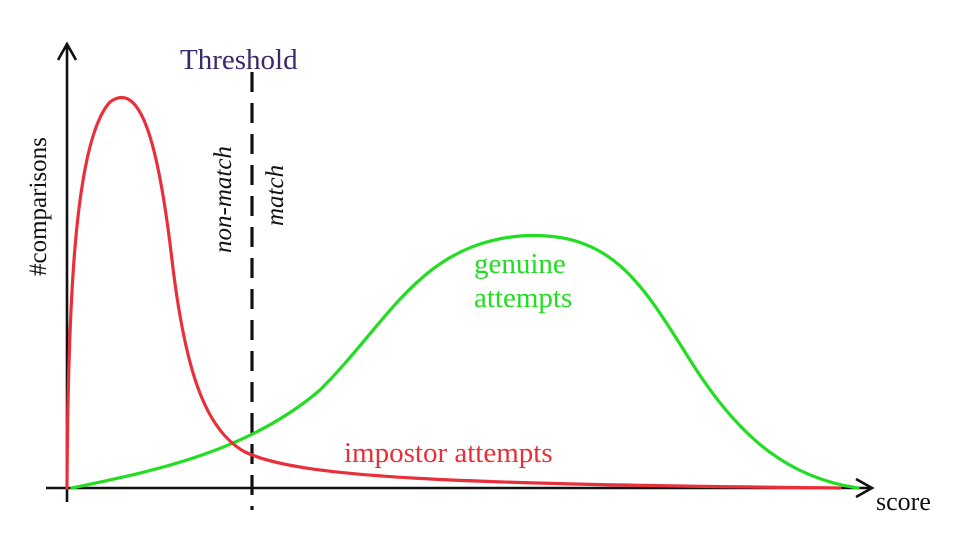 This screenshot has width=975, height=542. Describe the element at coordinates (903, 501) in the screenshot. I see `x-axis-label: score` at that location.